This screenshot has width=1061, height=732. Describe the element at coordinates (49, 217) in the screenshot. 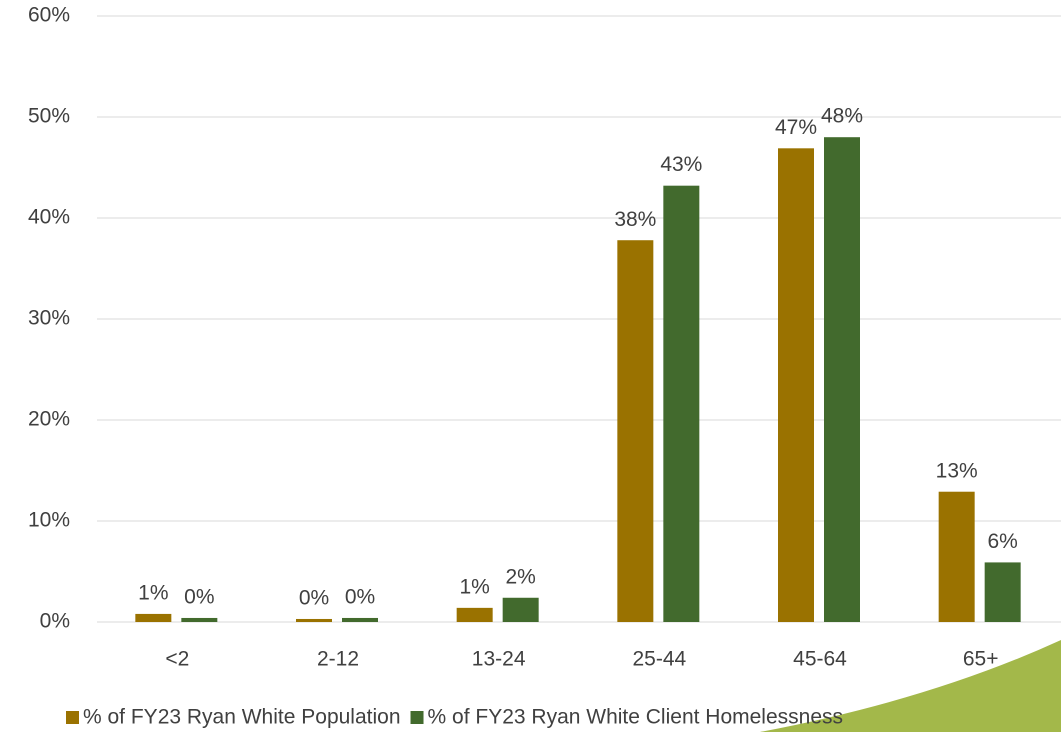

I see `y-tick-label: 40%` at that location.